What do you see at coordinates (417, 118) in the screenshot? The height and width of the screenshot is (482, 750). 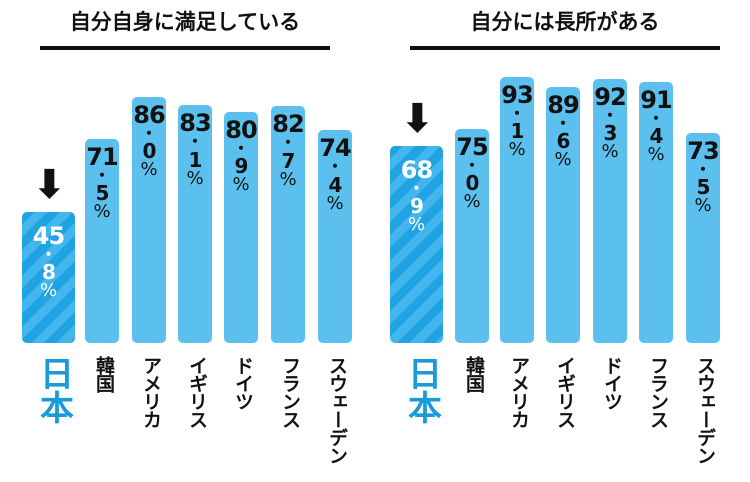 I see `down-arrow-icon: ⬇` at bounding box center [417, 118].